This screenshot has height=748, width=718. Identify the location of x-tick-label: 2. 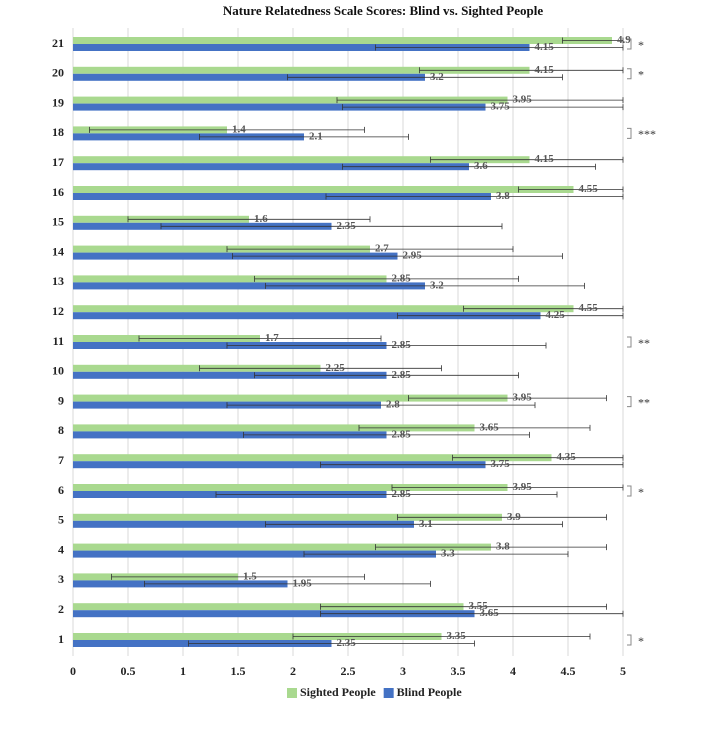
(293, 671).